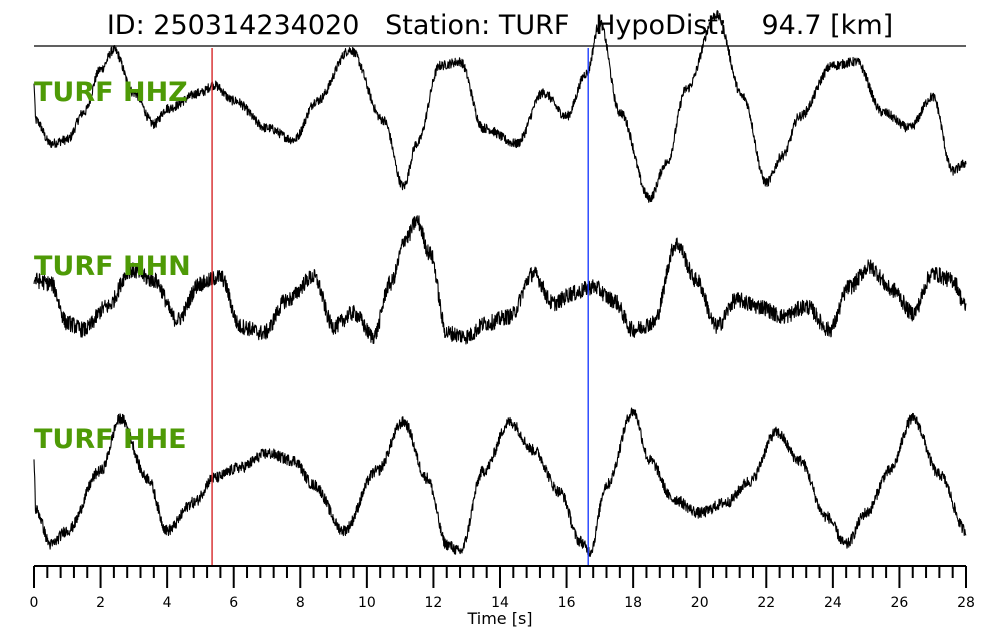 This screenshot has width=1000, height=640. Describe the element at coordinates (827, 25) in the screenshot. I see `hypodist-value: 94.7 [km]` at that location.